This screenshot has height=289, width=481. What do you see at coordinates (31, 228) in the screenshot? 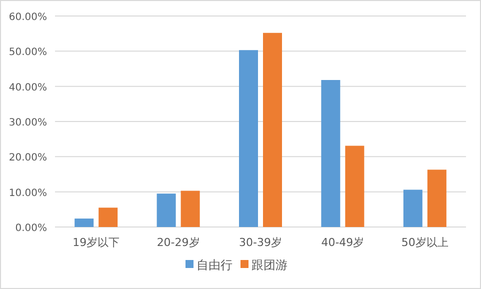
I see `y-tick-label: 0.00%` at bounding box center [31, 228].